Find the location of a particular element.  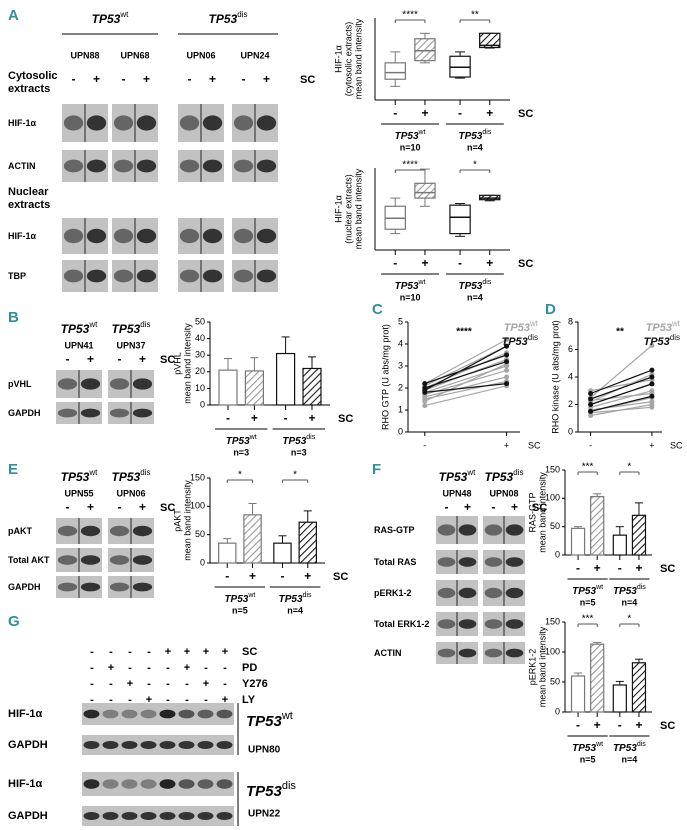

sample-label: UPN08 is located at coordinates (503, 493).